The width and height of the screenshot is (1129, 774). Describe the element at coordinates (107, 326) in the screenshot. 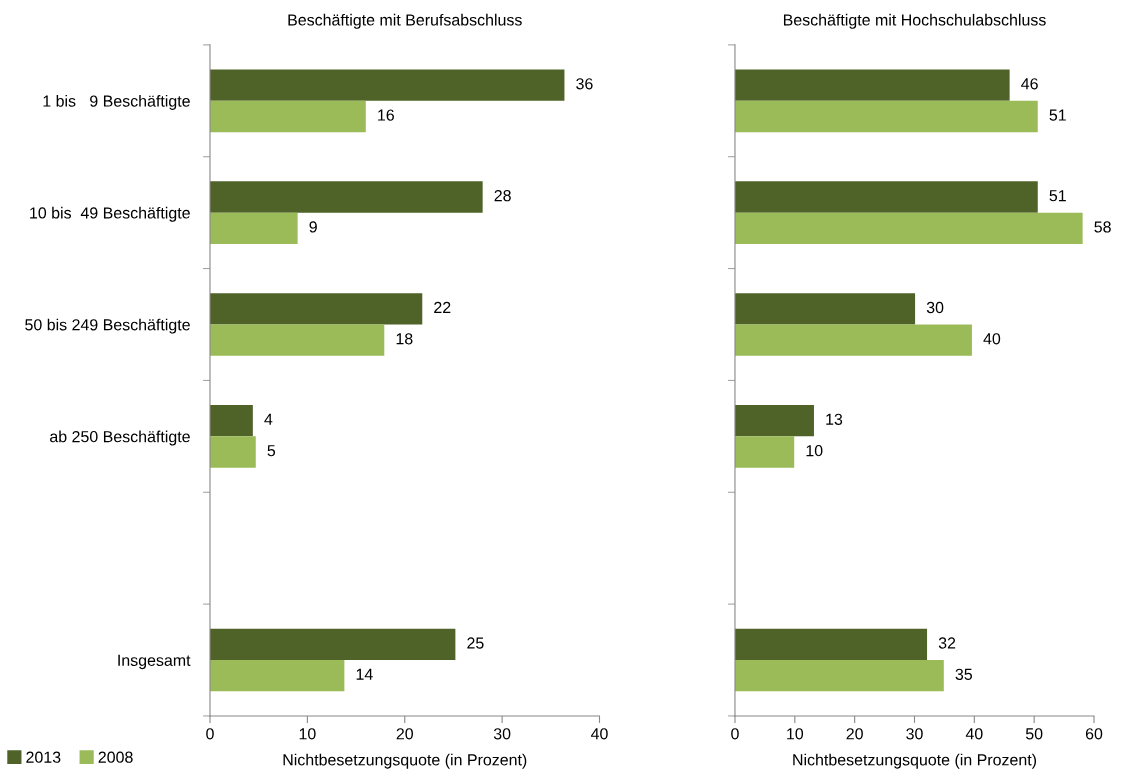

I see `y-tick-label: 50 bis 249 Beschäftigte` at that location.